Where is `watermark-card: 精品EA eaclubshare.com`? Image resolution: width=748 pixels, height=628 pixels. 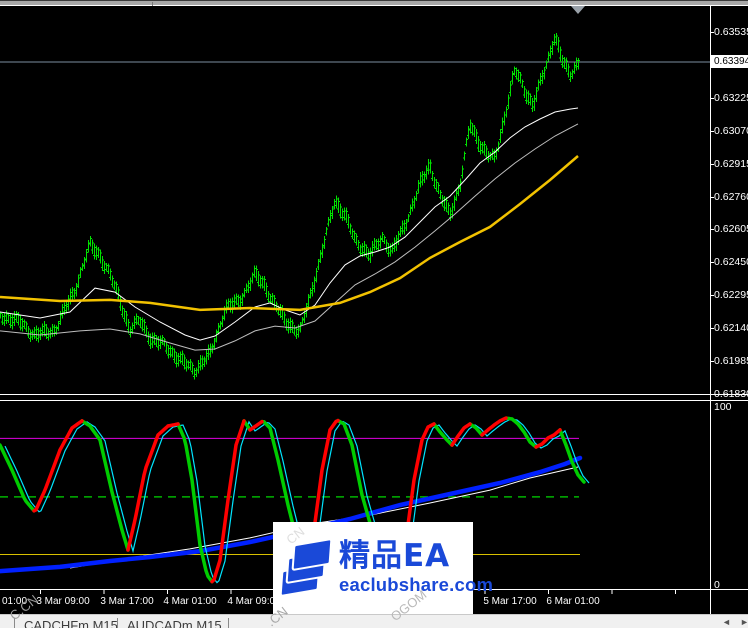 watermark-card: 精品EA eaclubshare.com is located at coordinates (383, 568).